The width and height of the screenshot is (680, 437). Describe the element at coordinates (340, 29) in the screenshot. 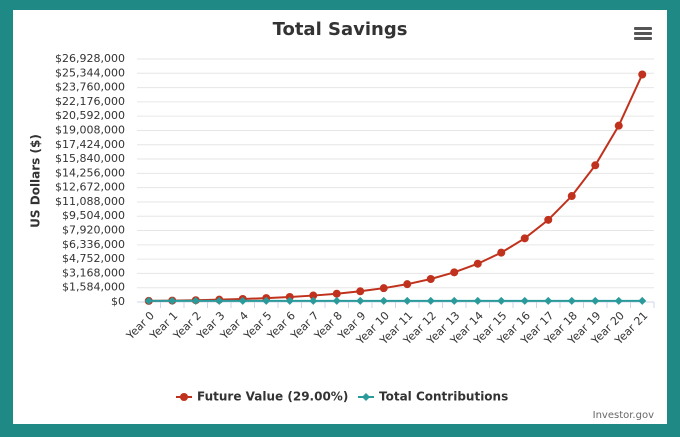

I see `chart-title: Total Savings` at that location.